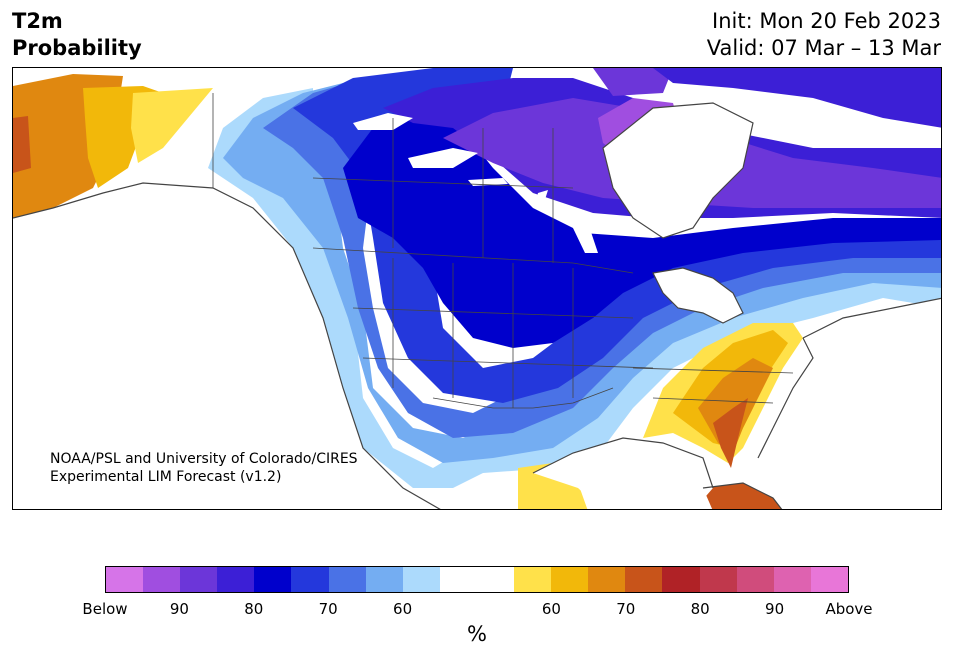  Describe the element at coordinates (633, 82) in the screenshot. I see `below-90-north-patch` at that location.